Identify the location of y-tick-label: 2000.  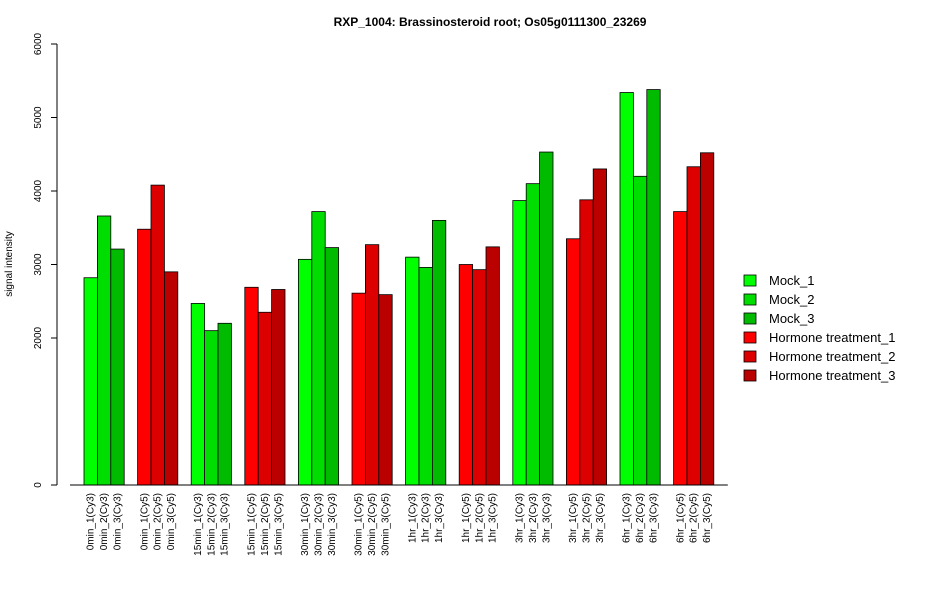
(38, 337).